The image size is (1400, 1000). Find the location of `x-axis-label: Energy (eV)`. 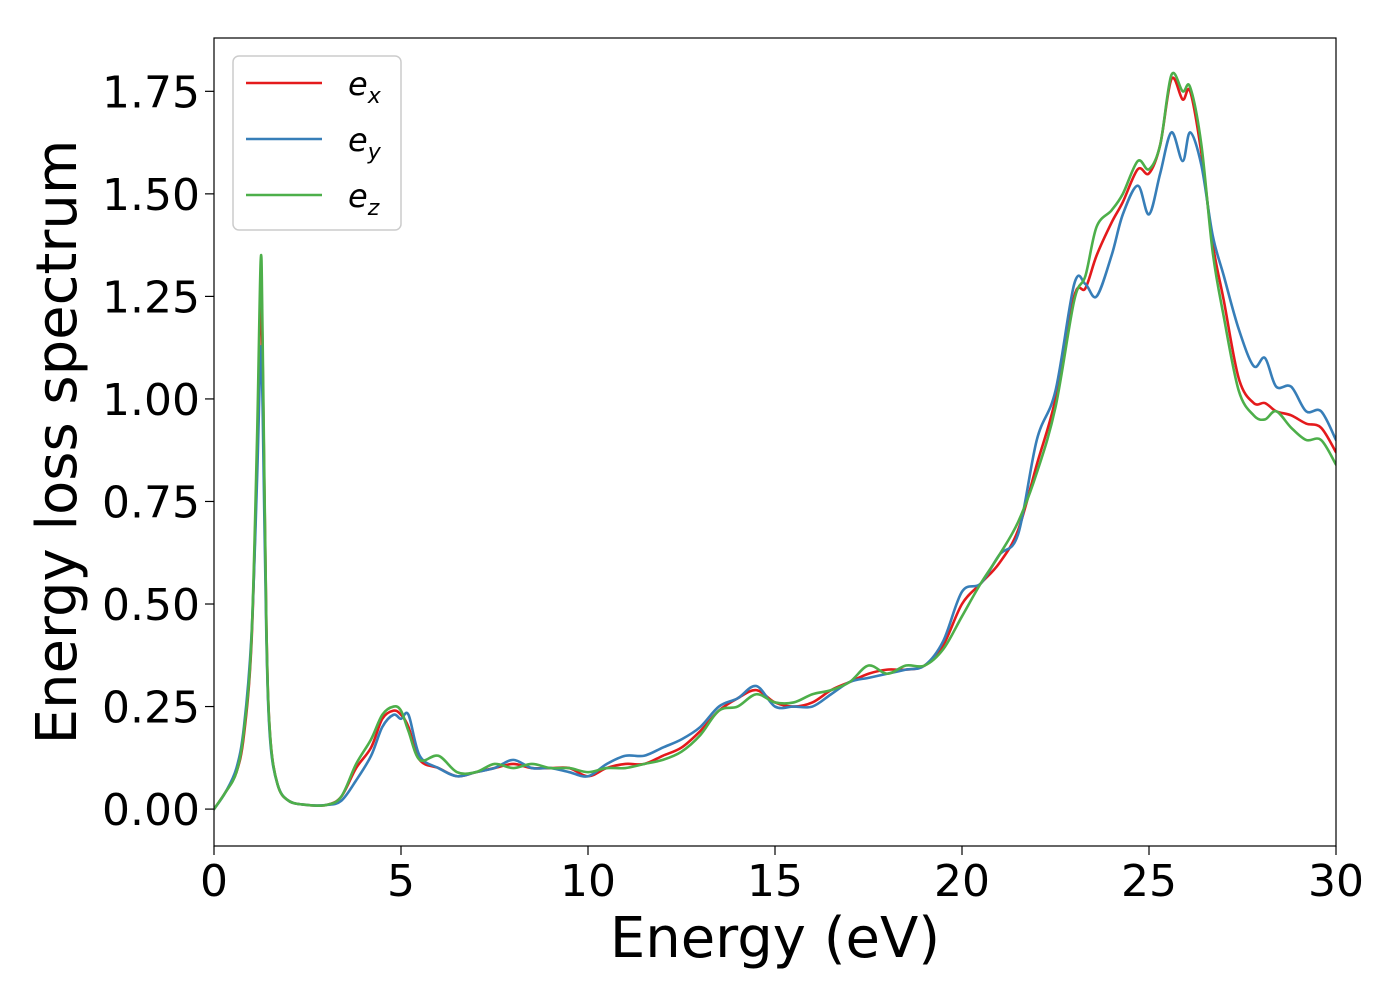

x-axis-label: Energy (eV) is located at coordinates (775, 938).